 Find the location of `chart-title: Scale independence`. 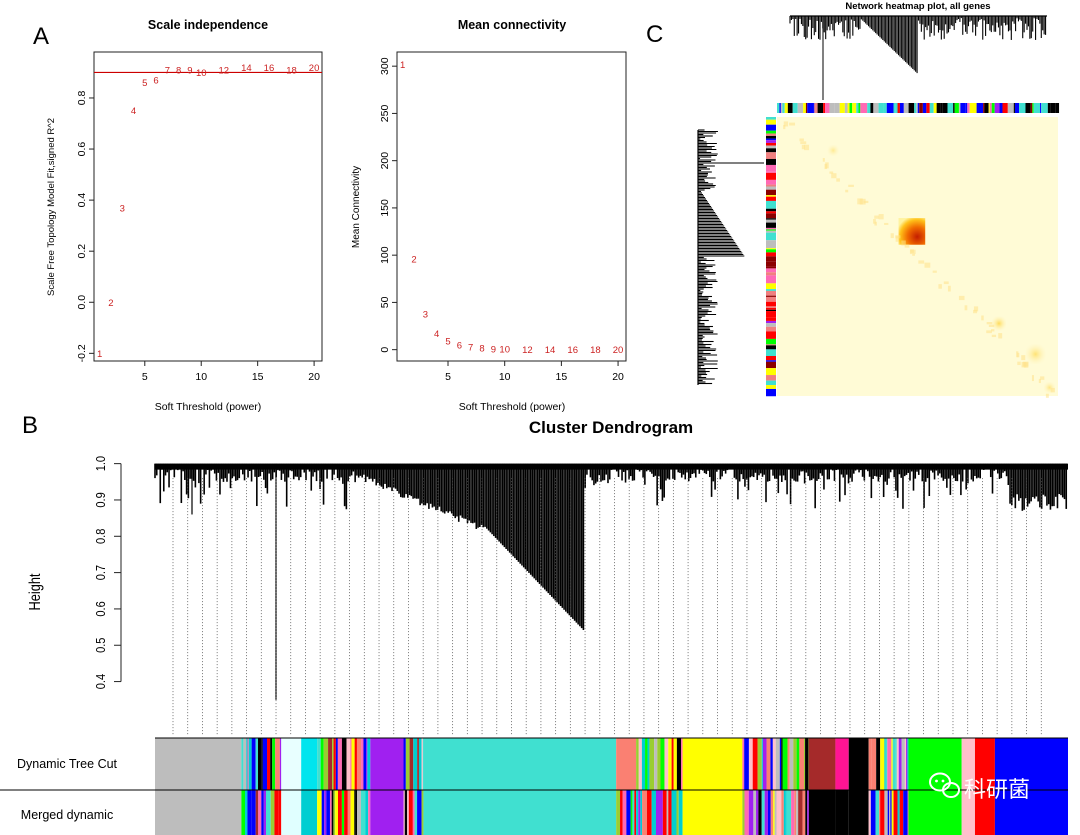

chart-title: Scale independence is located at coordinates (208, 25).